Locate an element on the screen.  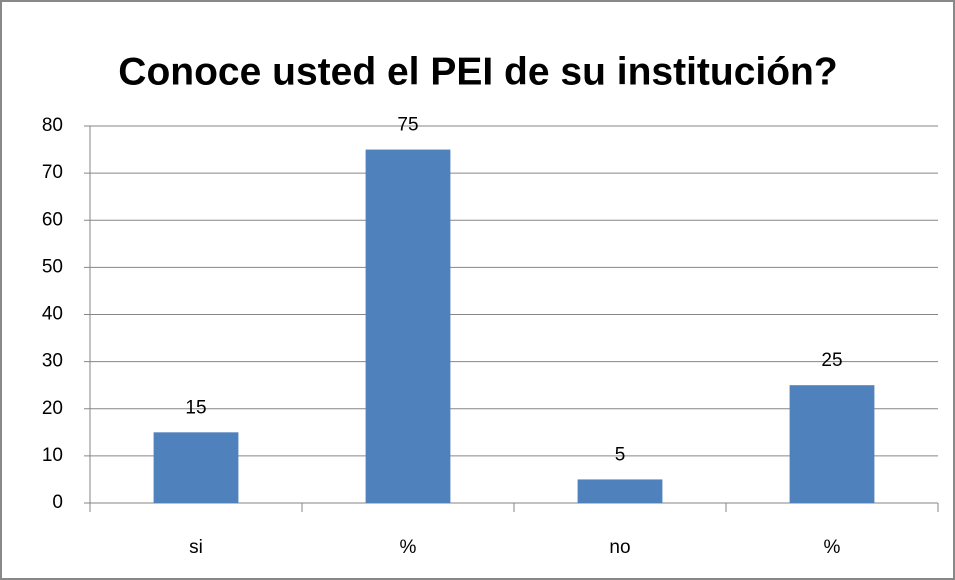
x-tick-label: no is located at coordinates (619, 547).